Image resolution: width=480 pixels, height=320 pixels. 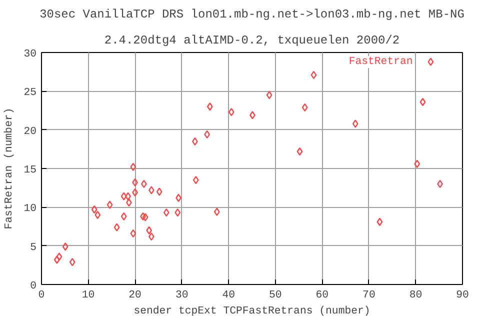 I want to click on y-tick-label: 10, so click(x=30, y=209).